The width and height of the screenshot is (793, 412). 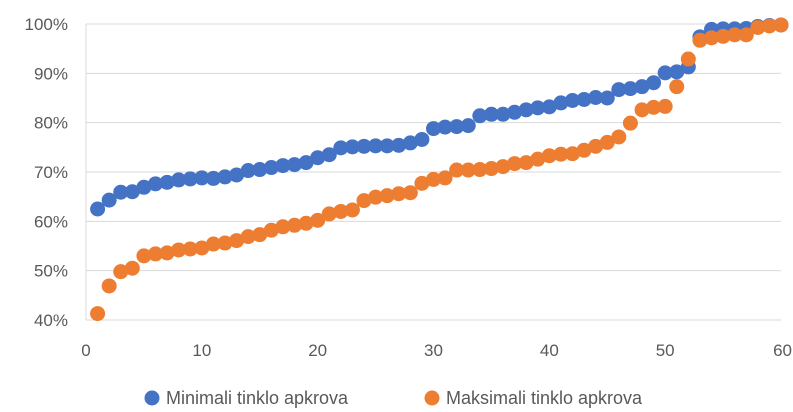 I want to click on y-tick-label: 50%, so click(x=51, y=271).